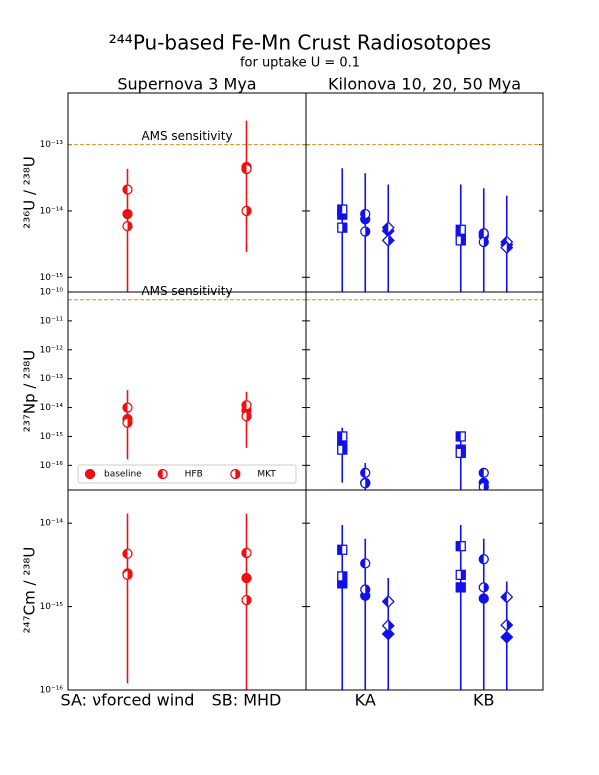 Image resolution: width=599 pixels, height=775 pixels. What do you see at coordinates (52, 293) in the screenshot?
I see `y-tick-label: 10⁻¹⁰` at bounding box center [52, 293].